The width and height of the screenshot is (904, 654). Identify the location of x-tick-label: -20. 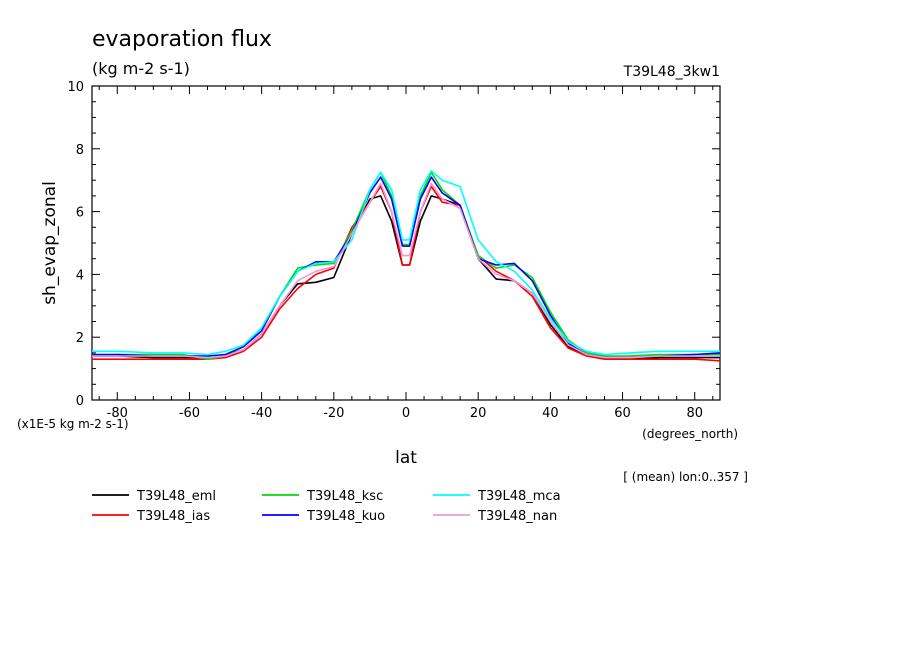
(333, 413).